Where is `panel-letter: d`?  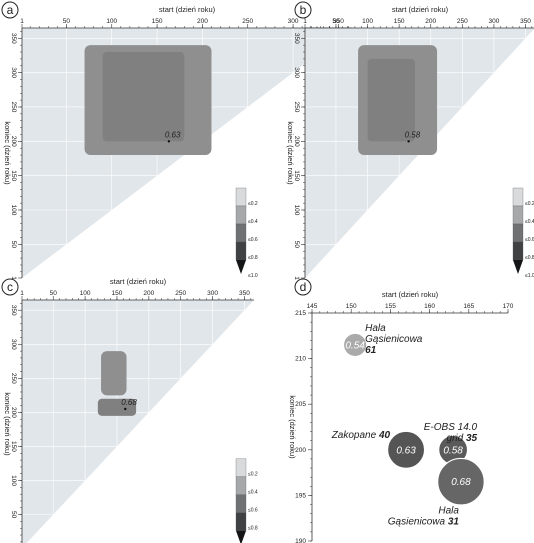 panel-letter: d is located at coordinates (303, 287).